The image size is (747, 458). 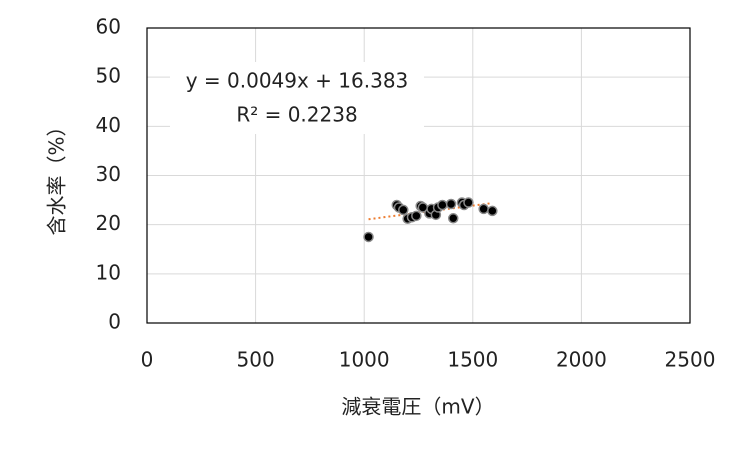 What do you see at coordinates (256, 360) in the screenshot?
I see `x-tick-label: 500` at bounding box center [256, 360].